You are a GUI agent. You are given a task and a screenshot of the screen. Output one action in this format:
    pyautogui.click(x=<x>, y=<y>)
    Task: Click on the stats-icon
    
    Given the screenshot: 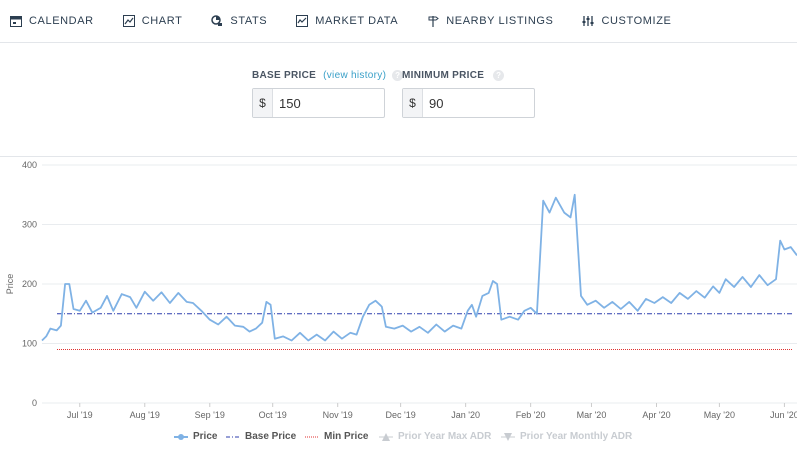 What is the action you would take?
    pyautogui.click(x=217, y=21)
    